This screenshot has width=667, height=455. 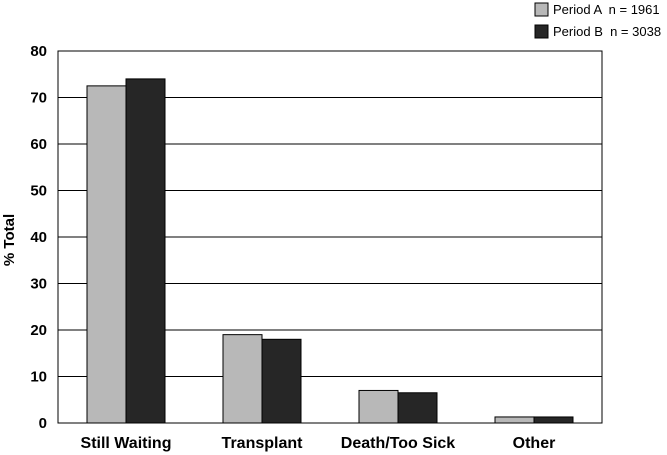 What do you see at coordinates (38, 191) in the screenshot?
I see `y-tick-label: 50` at bounding box center [38, 191].